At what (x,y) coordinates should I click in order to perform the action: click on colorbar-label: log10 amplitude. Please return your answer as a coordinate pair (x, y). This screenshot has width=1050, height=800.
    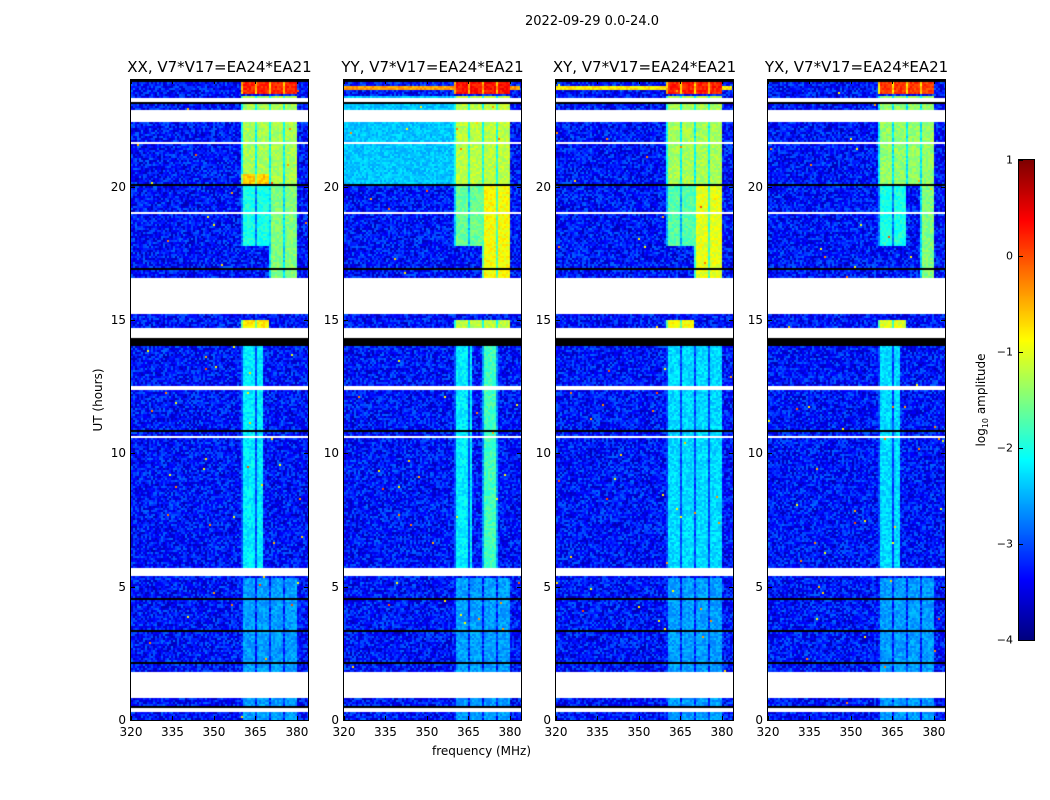
    Looking at the image, I should click on (982, 400).